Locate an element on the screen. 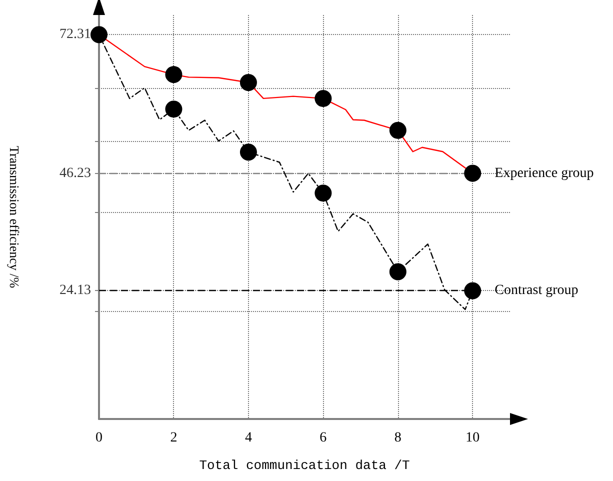 The width and height of the screenshot is (613, 481). x-tick-label: 10 is located at coordinates (473, 438).